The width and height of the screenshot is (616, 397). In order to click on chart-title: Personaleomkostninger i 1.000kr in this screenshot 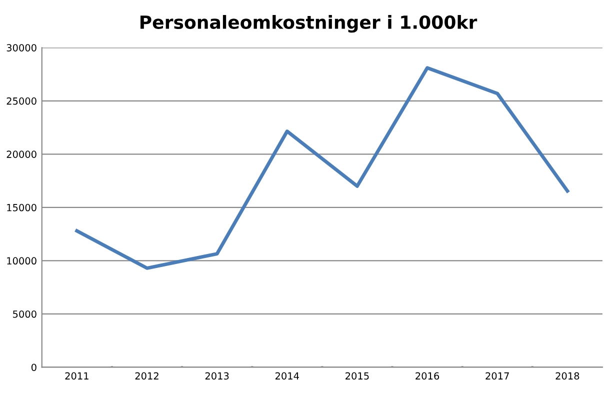, I will do `click(309, 24)`.